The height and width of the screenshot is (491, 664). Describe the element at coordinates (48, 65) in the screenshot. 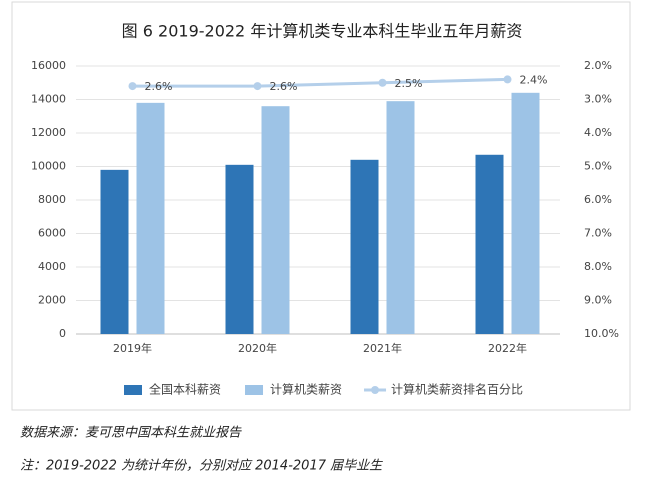

I see `y-tick-label: 16000` at that location.